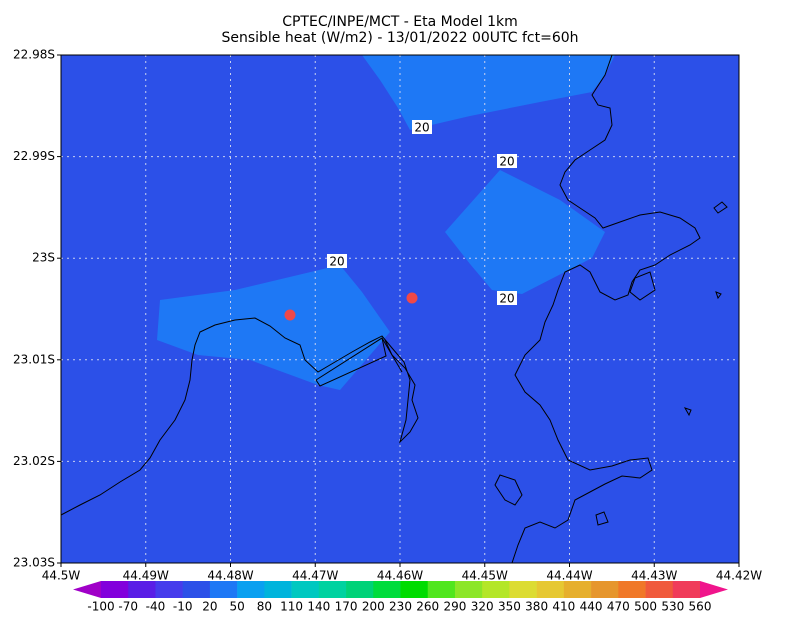  Describe the element at coordinates (485, 576) in the screenshot. I see `x-tick-label: 44.45W` at that location.